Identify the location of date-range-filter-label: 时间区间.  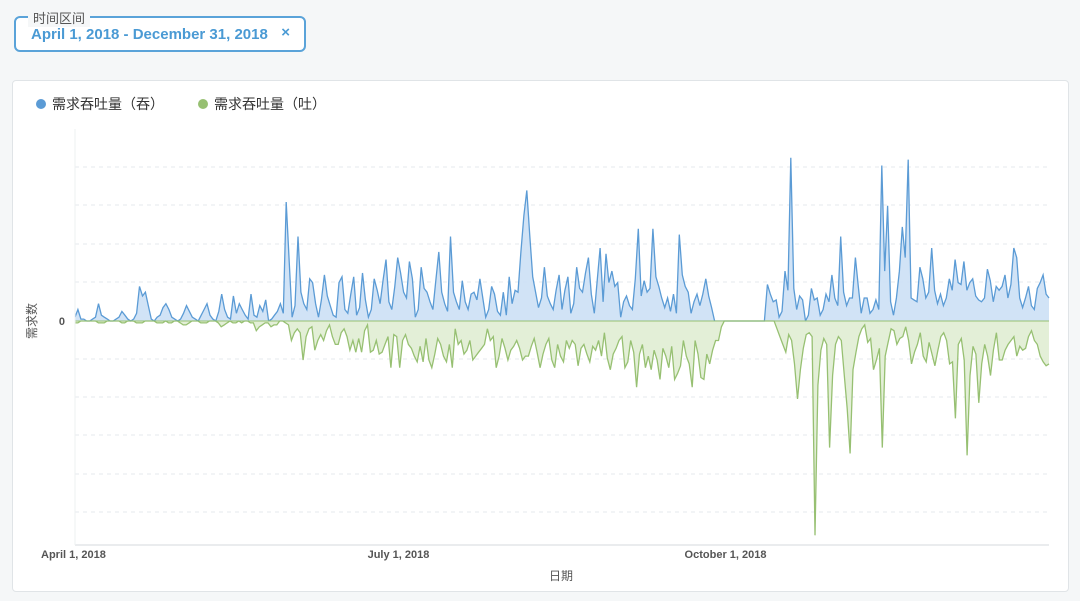
(59, 17).